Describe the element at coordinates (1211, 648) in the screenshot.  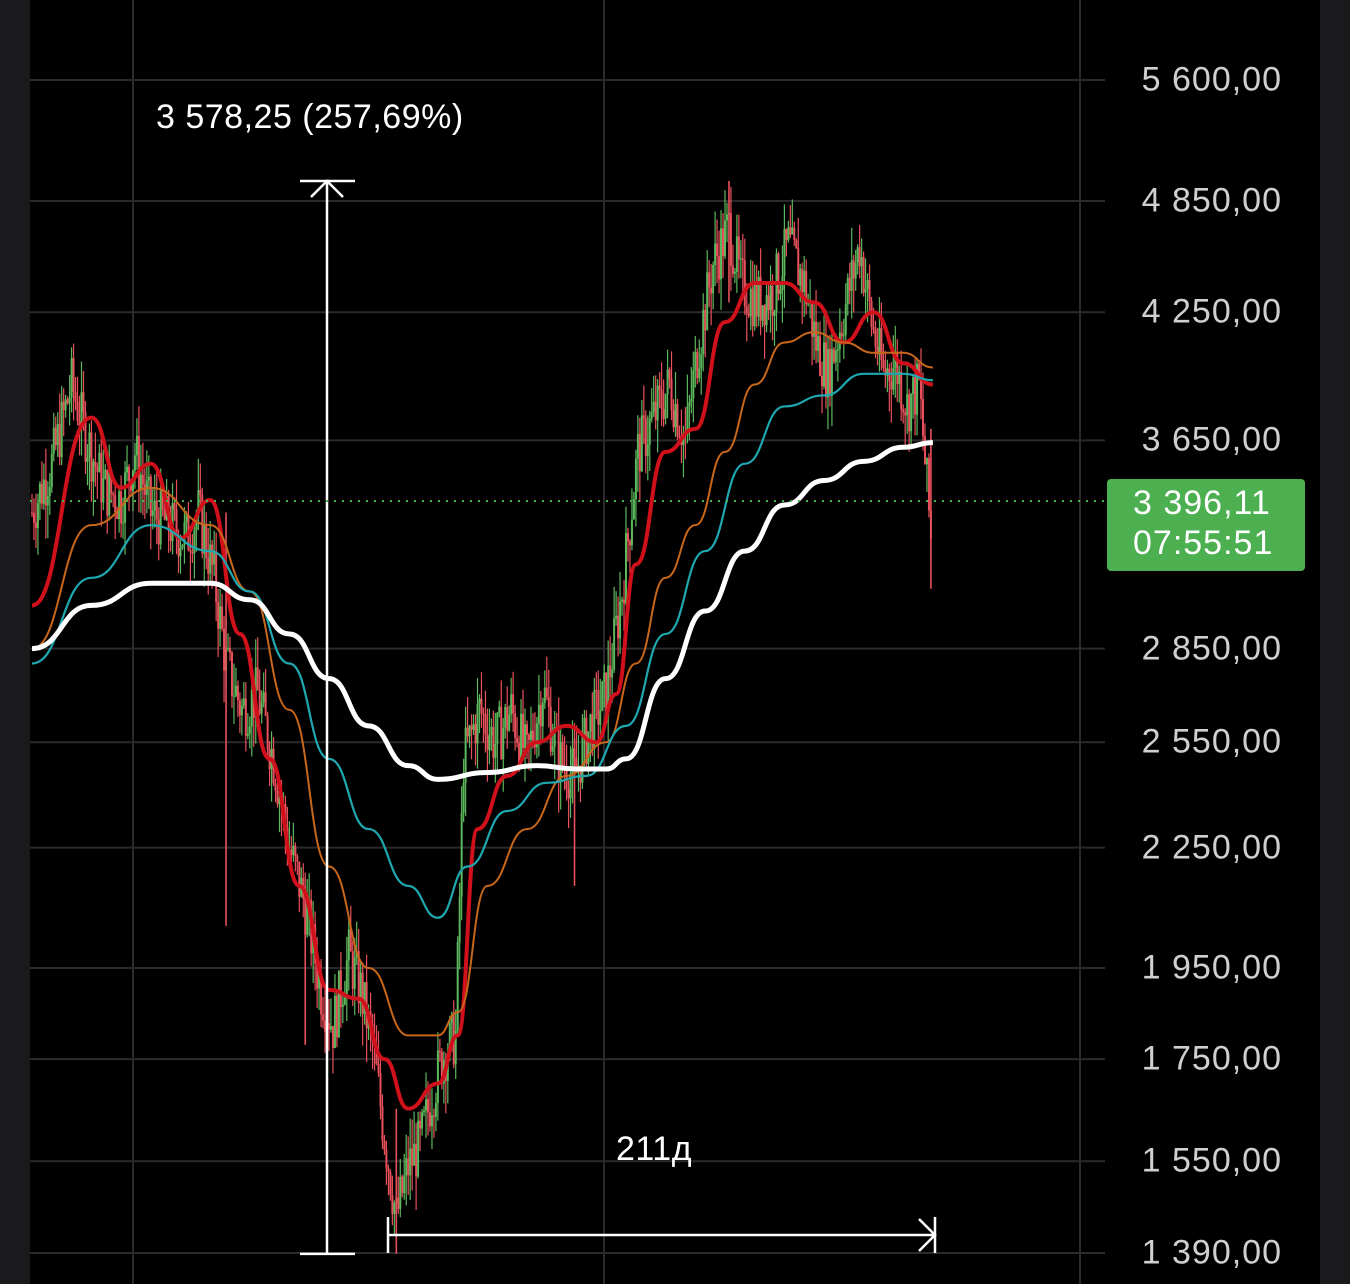
I see `y-tick-label: 2 850,00` at that location.